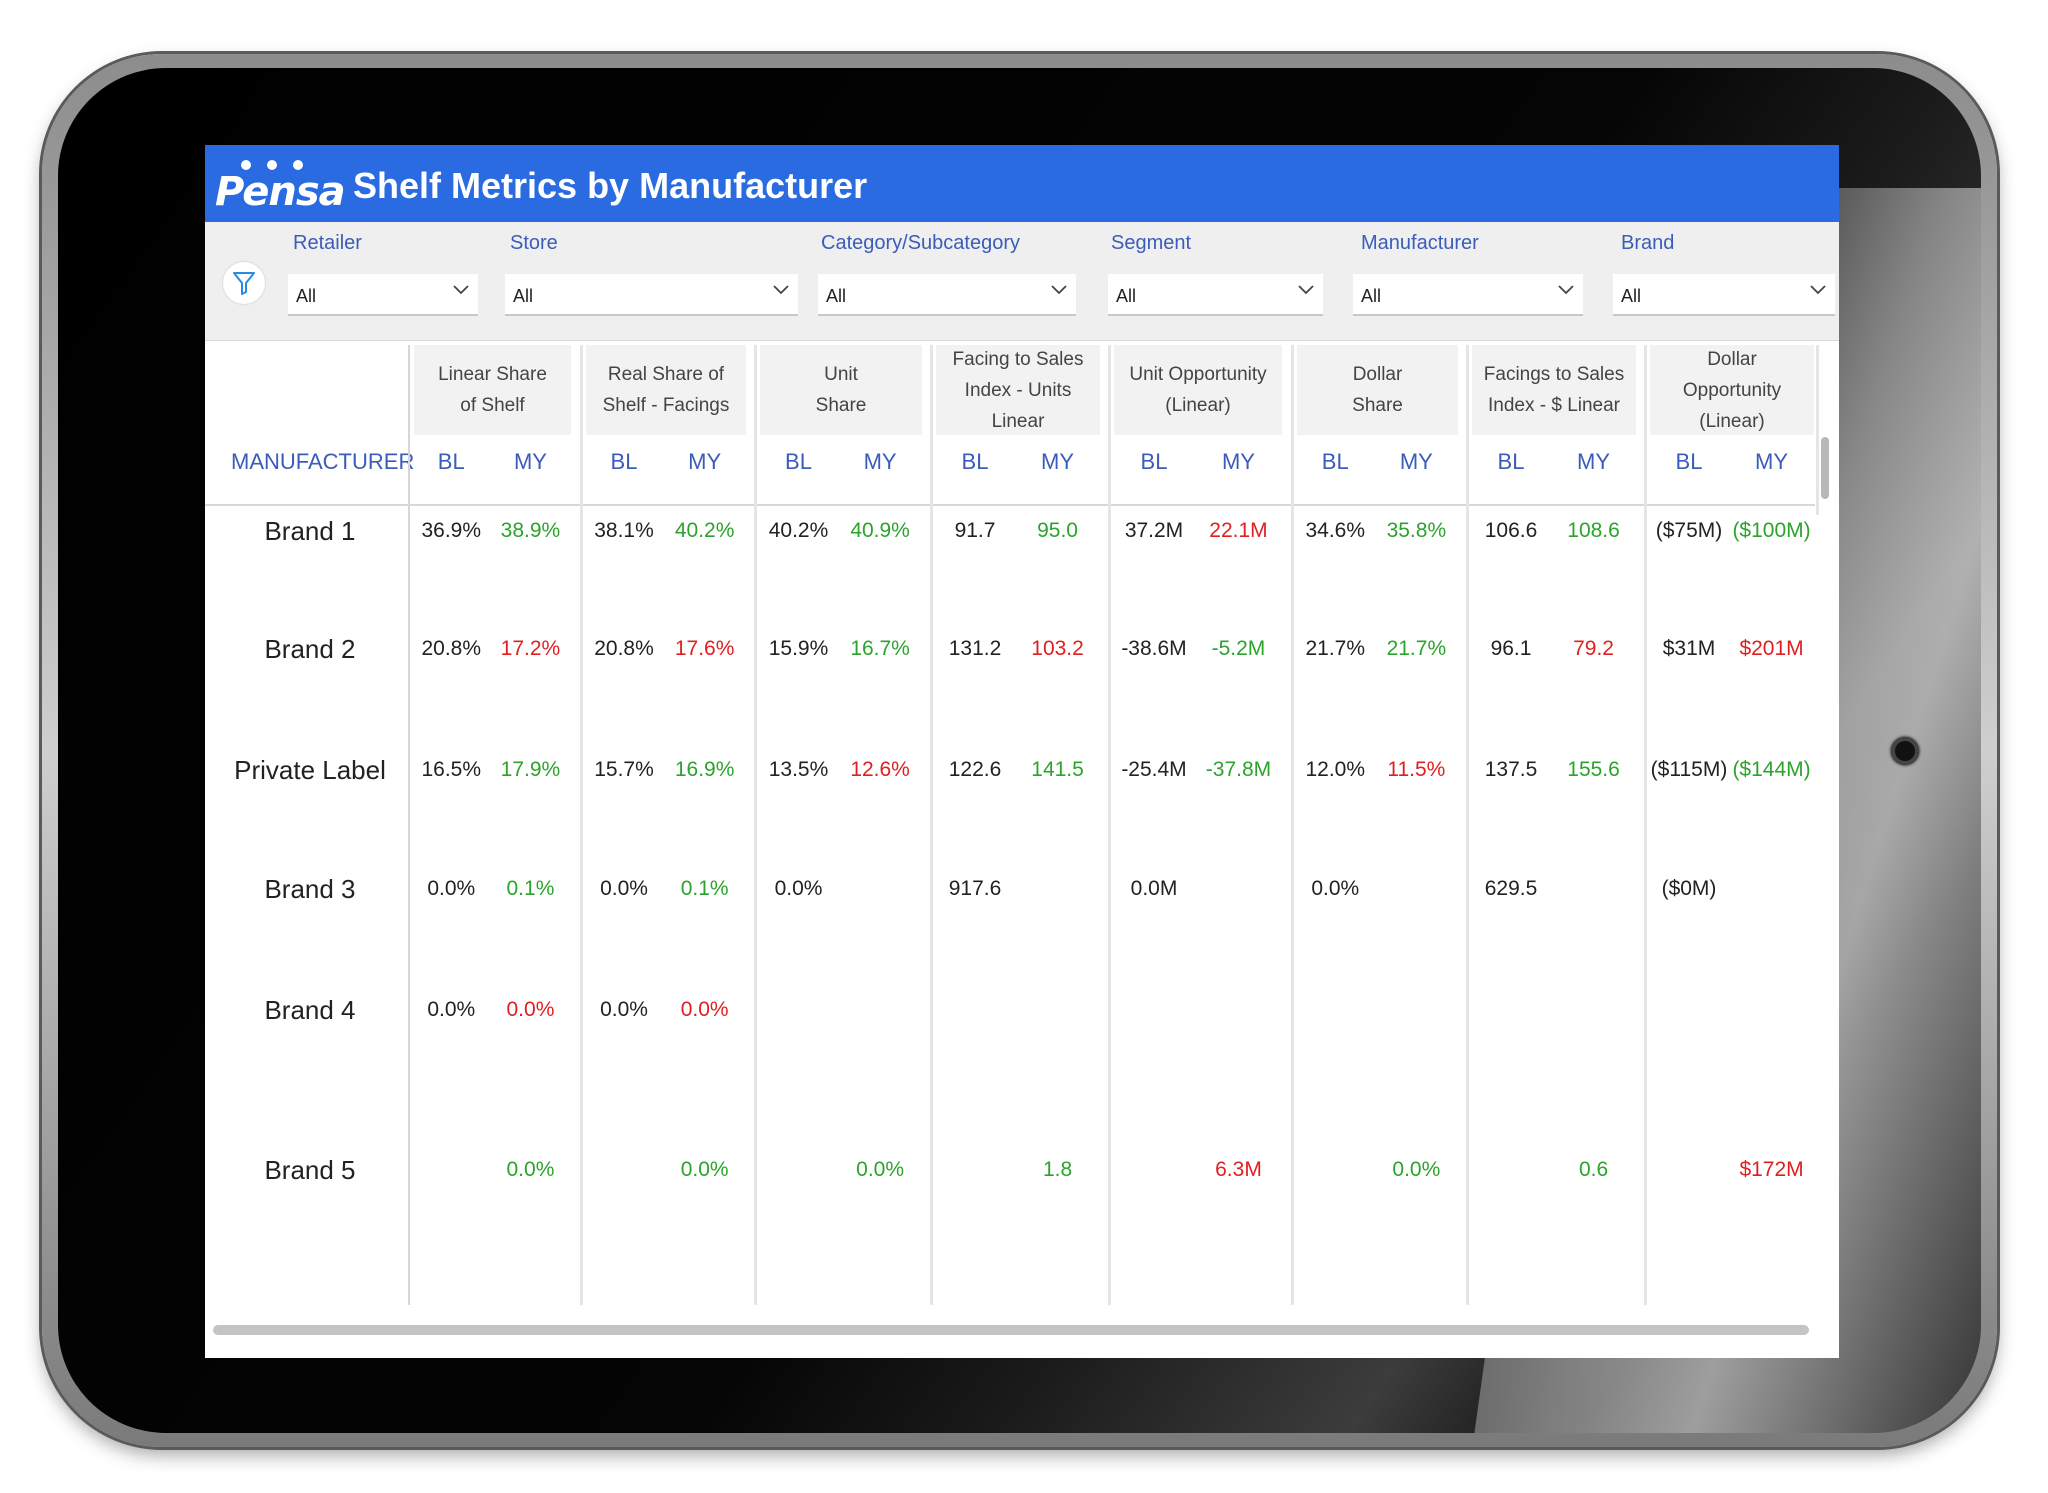 This screenshot has width=2048, height=1493. Describe the element at coordinates (624, 530) in the screenshot. I see `table-cell: 38.1%` at that location.